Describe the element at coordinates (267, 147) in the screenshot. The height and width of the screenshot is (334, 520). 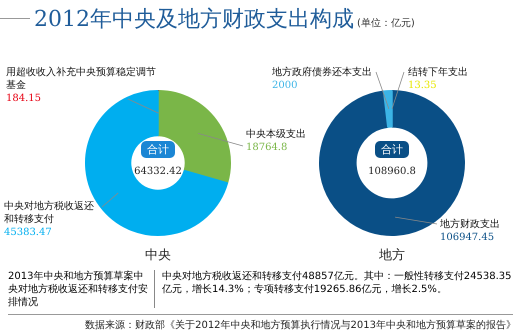
I see `data-label: 18764.8` at that location.